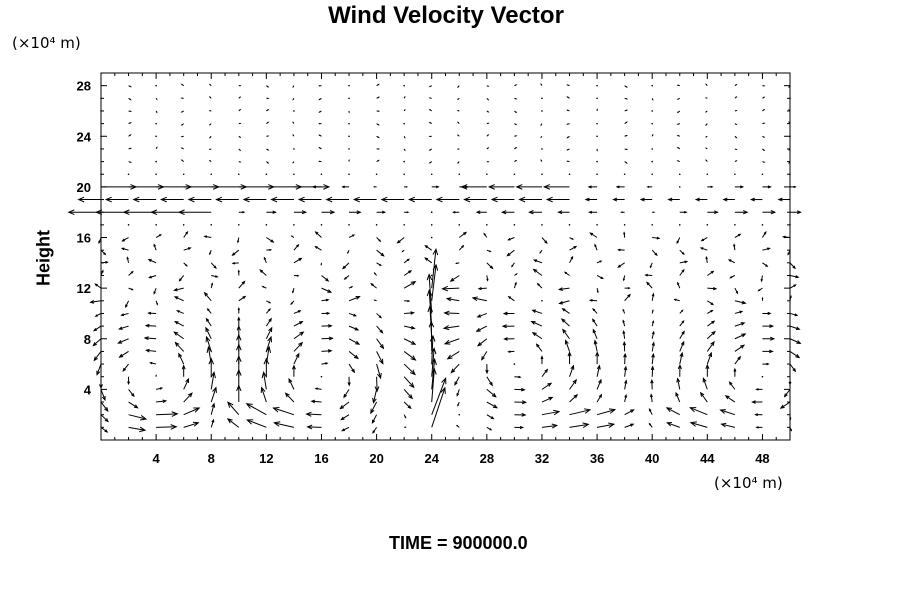  Describe the element at coordinates (211, 458) in the screenshot. I see `x-tick-label: 8` at that location.